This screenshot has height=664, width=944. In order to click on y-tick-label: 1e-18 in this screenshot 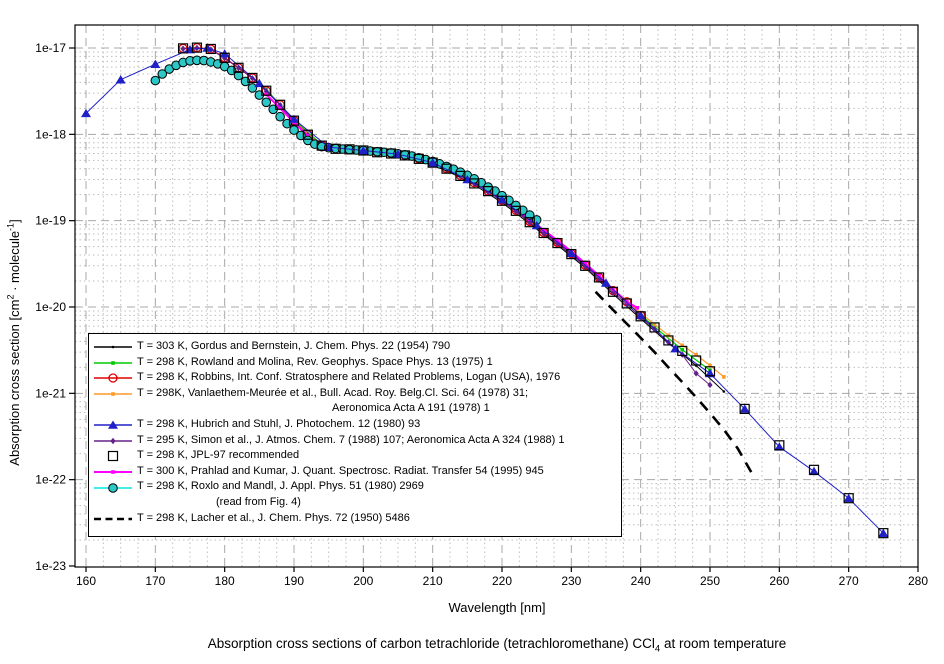, I will do `click(50, 134)`.